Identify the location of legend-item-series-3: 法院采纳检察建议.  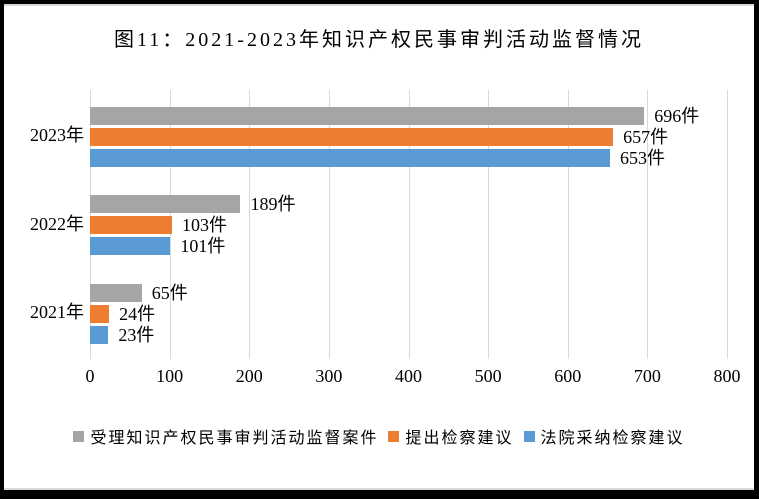
(604, 436).